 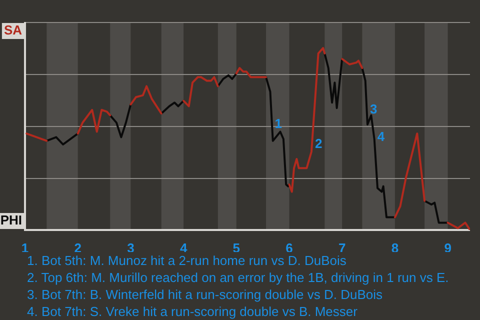 What do you see at coordinates (13, 30) in the screenshot?
I see `text: SA` at bounding box center [13, 30].